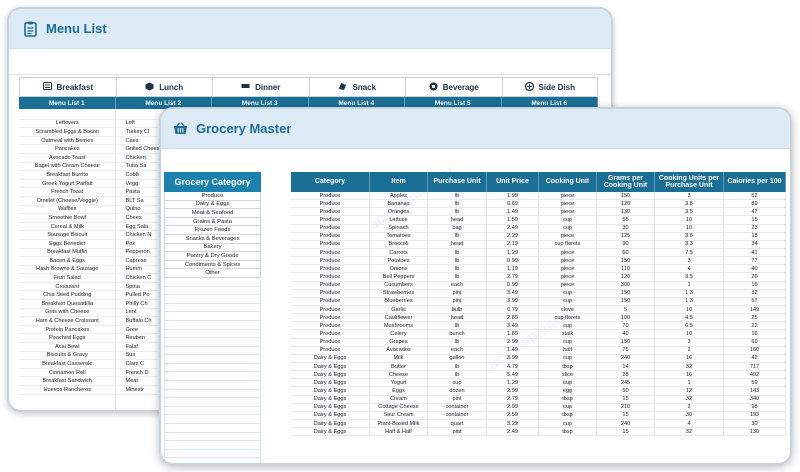 The width and height of the screenshot is (800, 472). I want to click on cell-unit-price: 2.99, so click(513, 391).